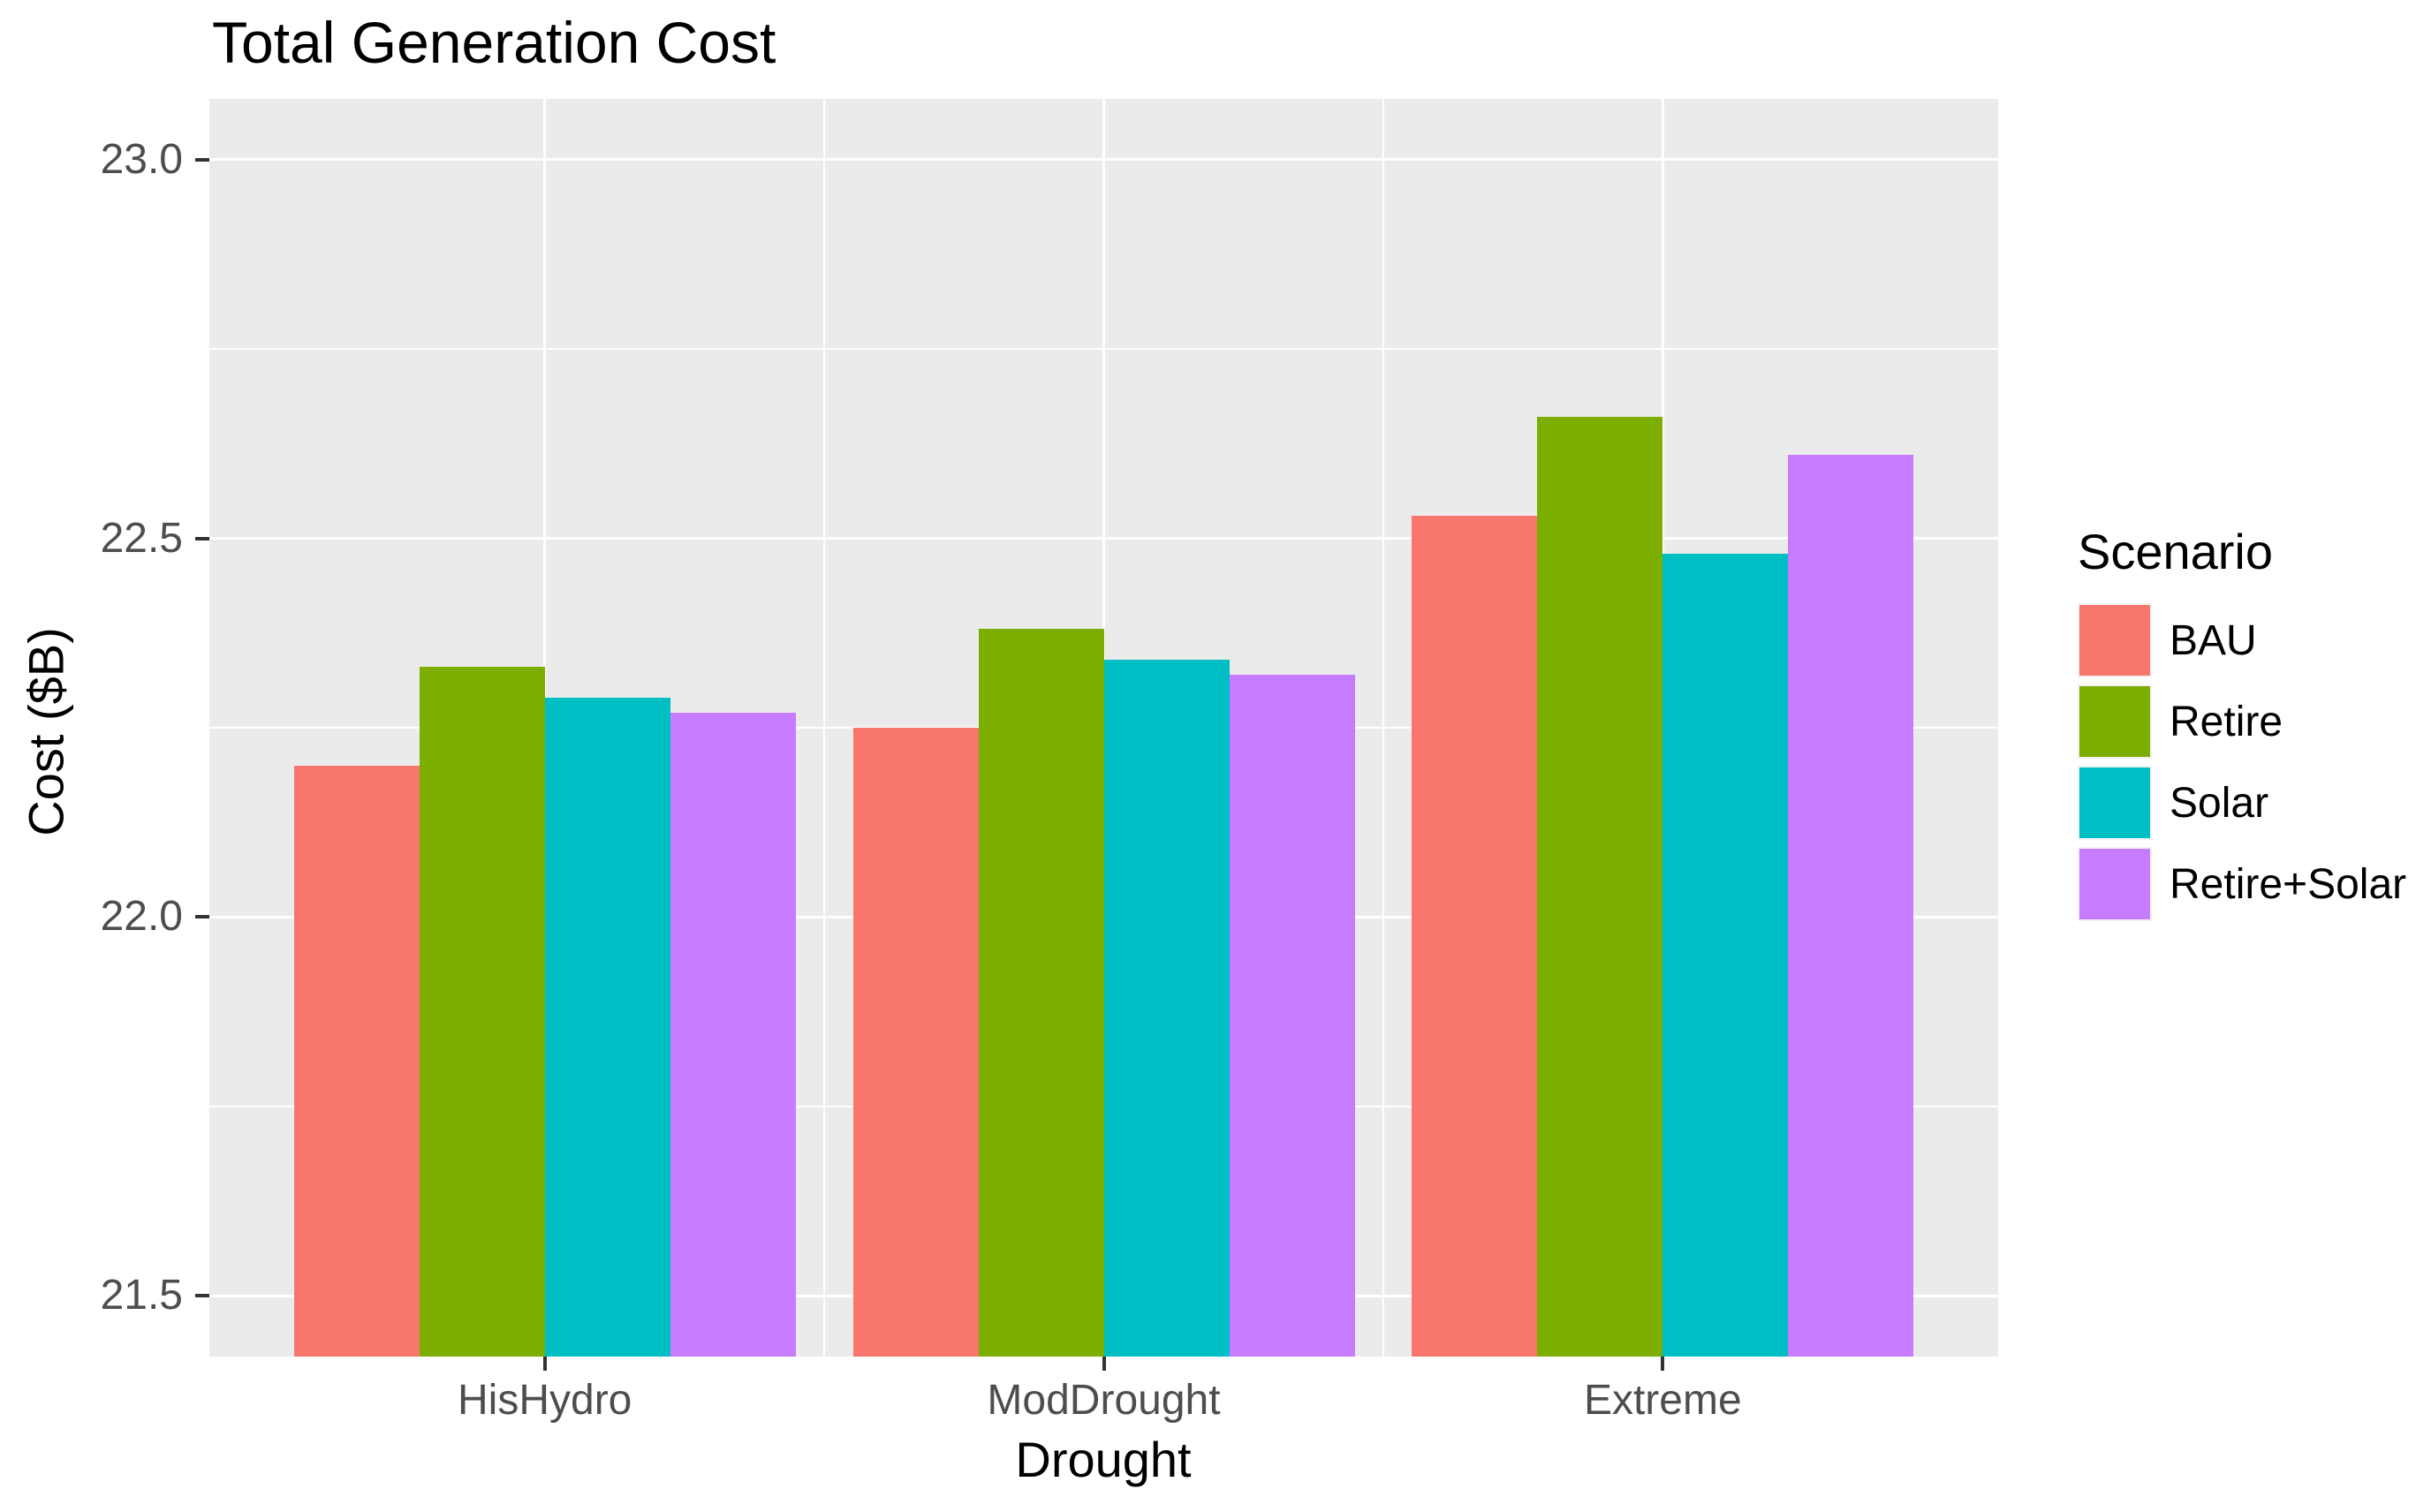  What do you see at coordinates (46, 731) in the screenshot?
I see `y-axis-title: Cost ($B)` at bounding box center [46, 731].